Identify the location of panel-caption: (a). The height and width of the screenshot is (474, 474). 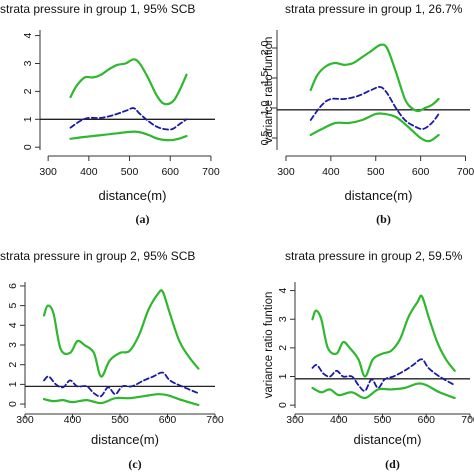
(143, 219).